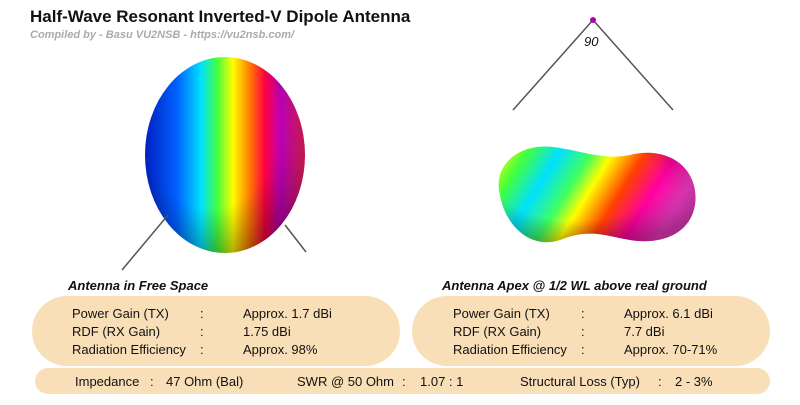  What do you see at coordinates (668, 313) in the screenshot?
I see `field-text: Approx. 6.1 dBi` at bounding box center [668, 313].